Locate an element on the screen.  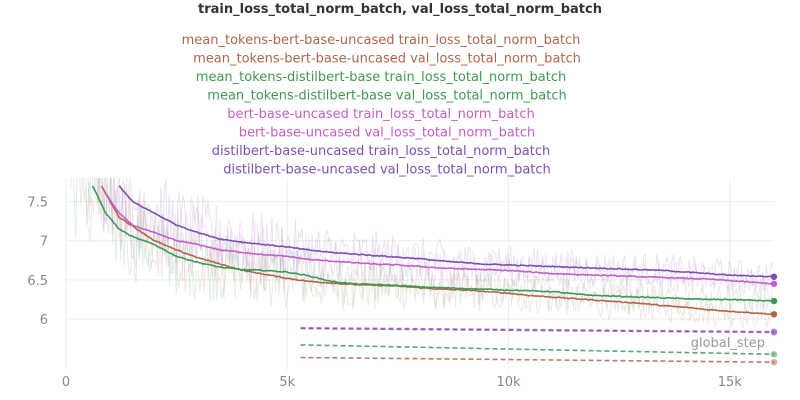
x-axis-label: global_step is located at coordinates (728, 343).